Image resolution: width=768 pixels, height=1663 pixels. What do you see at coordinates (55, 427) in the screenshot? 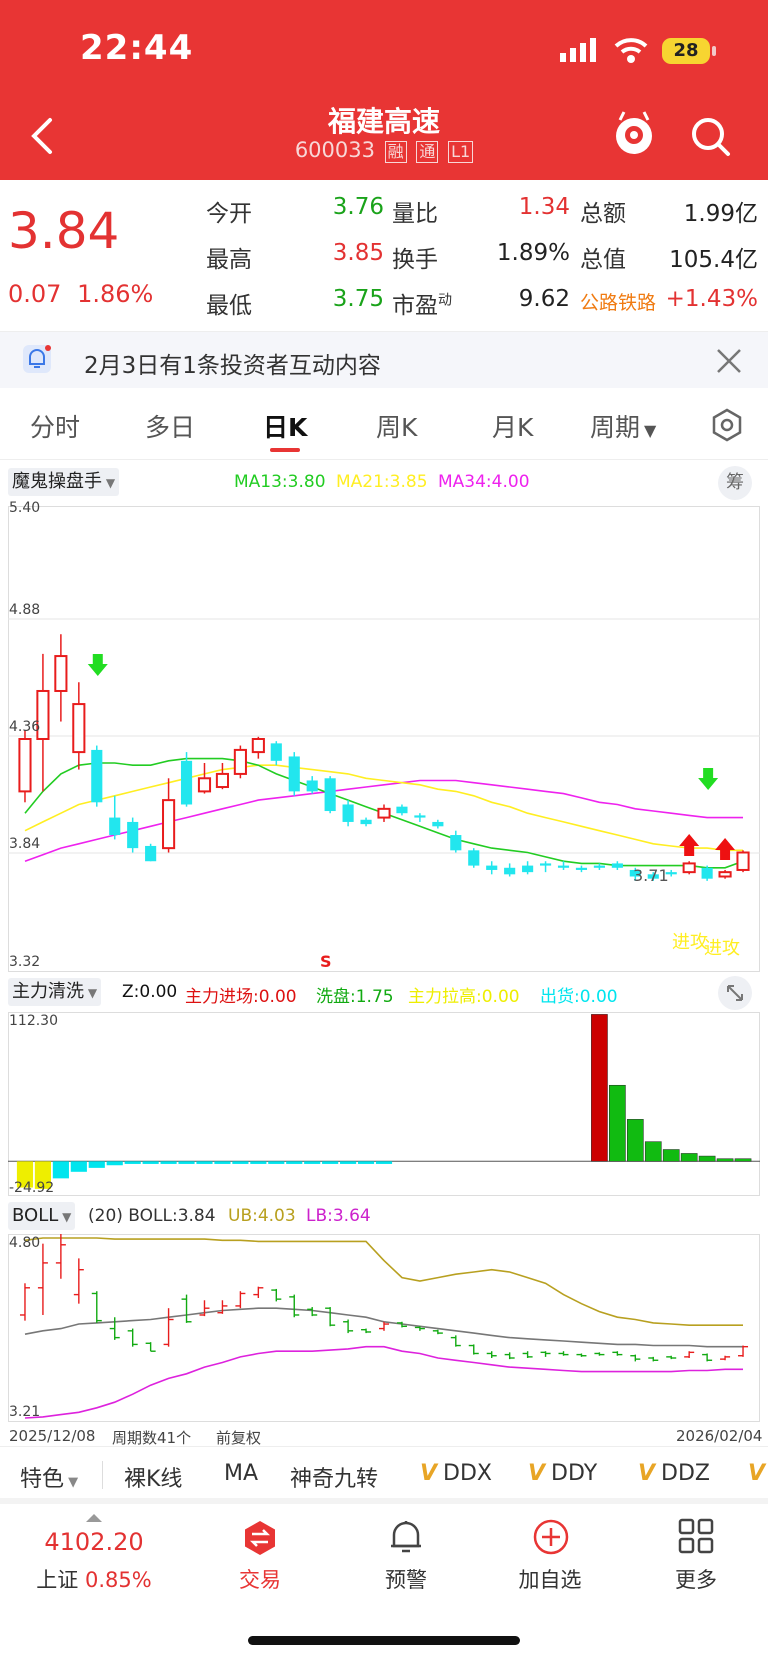
I see `tab-intraday: 分时` at bounding box center [55, 427].